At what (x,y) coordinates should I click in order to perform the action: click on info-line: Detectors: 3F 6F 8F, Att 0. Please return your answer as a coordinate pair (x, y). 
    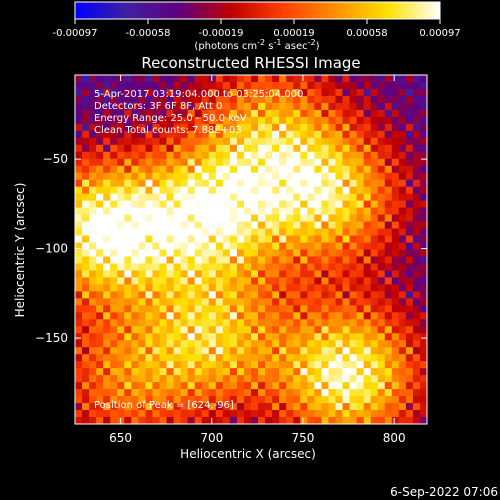
    Looking at the image, I should click on (158, 106).